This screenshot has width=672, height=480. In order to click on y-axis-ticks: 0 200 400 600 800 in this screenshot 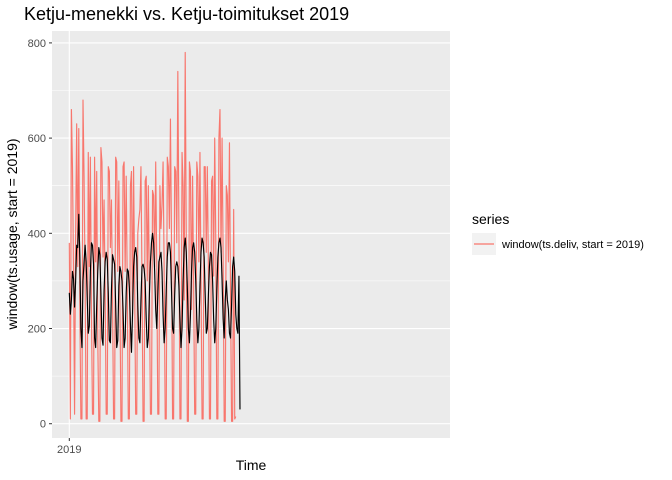, I will do `click(40, 234)`.